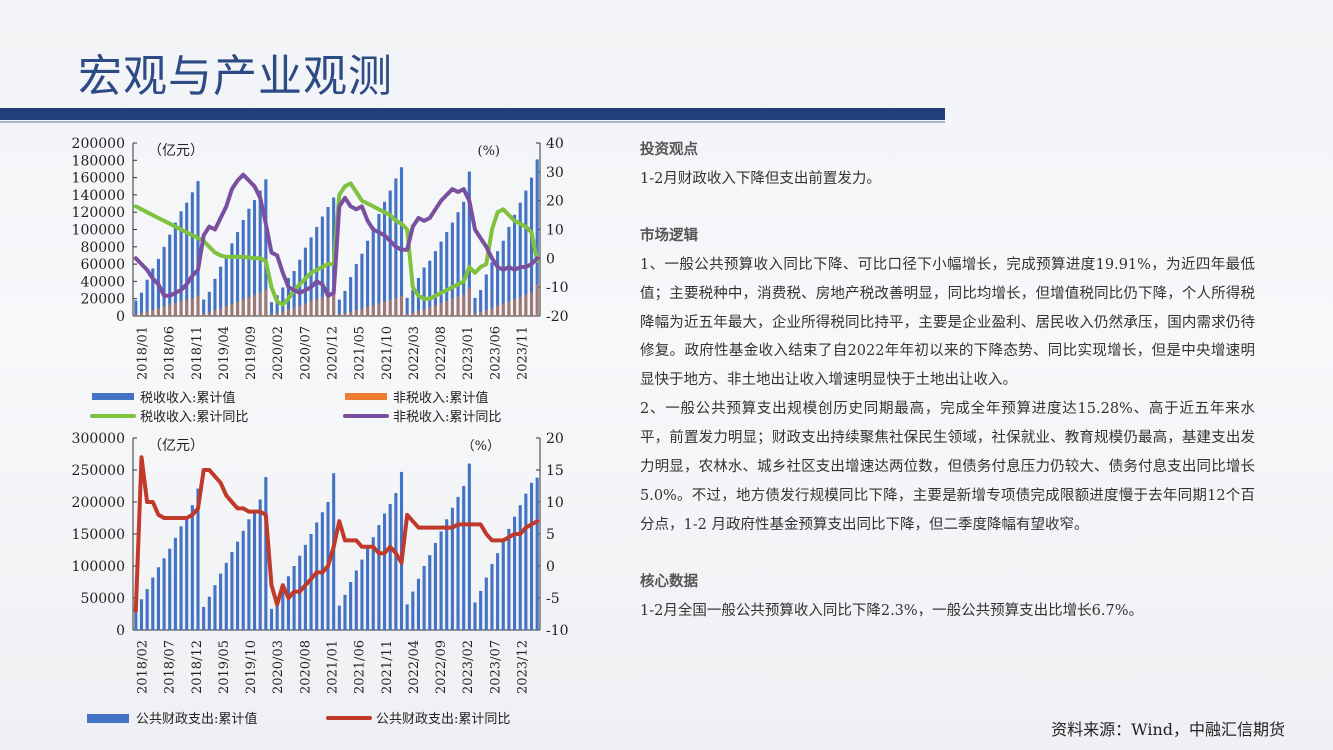 The width and height of the screenshot is (1333, 750). I want to click on x-tick-label: 2019/04, so click(224, 353).